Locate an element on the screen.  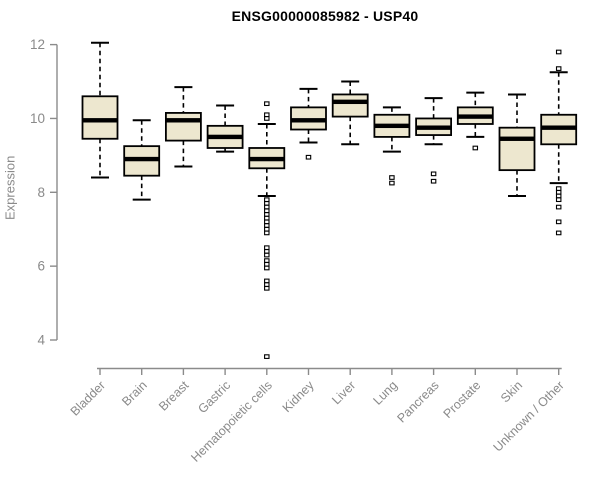
x-tick-label: Lung is located at coordinates (385, 393).